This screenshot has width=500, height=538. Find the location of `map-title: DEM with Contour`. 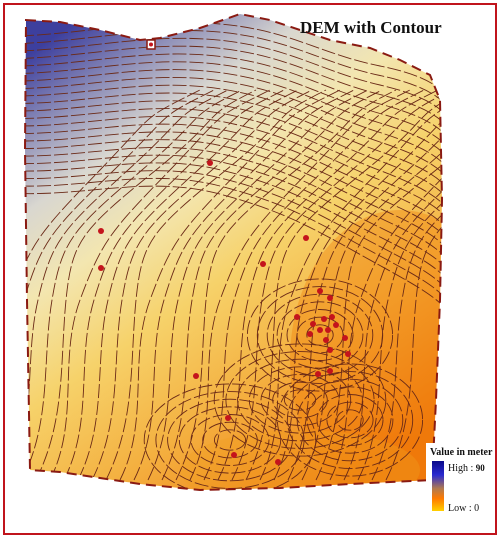

map-title: DEM with Contour is located at coordinates (371, 27).